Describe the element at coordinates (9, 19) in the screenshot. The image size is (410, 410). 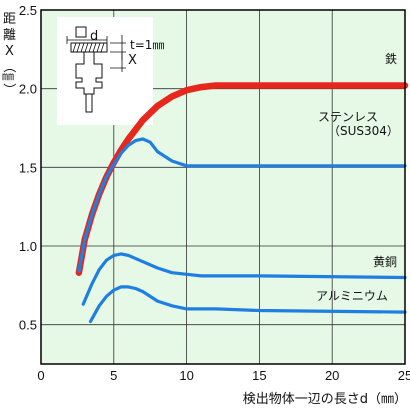
I see `y-label-char-1: 距` at that location.